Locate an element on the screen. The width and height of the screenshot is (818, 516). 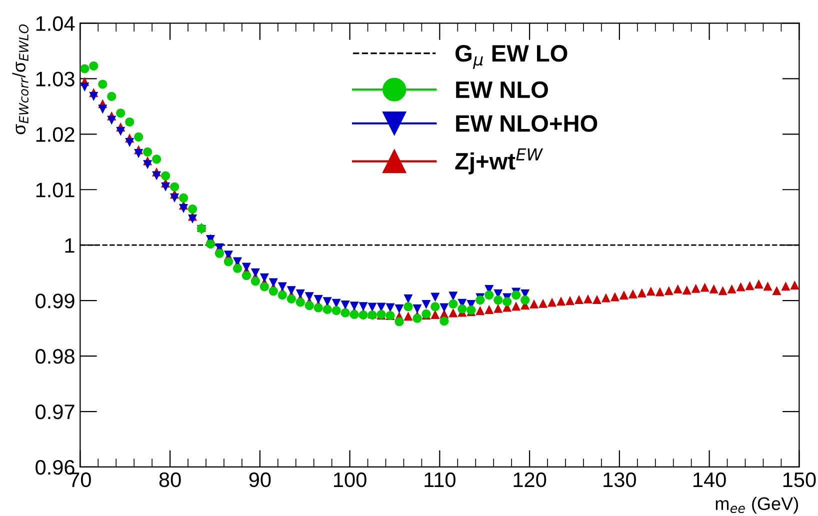
x-tick-label: 110 is located at coordinates (440, 480).